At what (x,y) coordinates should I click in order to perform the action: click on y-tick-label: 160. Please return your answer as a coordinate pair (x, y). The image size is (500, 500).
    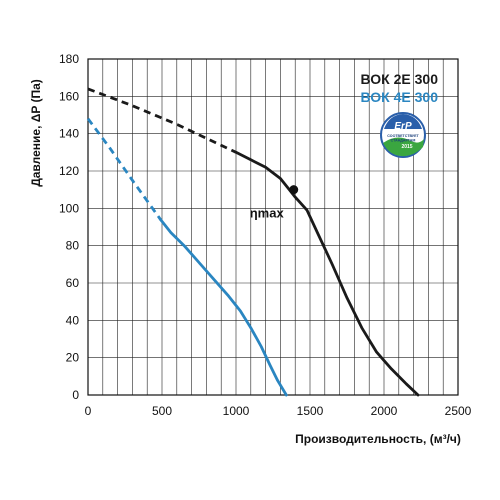
    Looking at the image, I should click on (69, 96).